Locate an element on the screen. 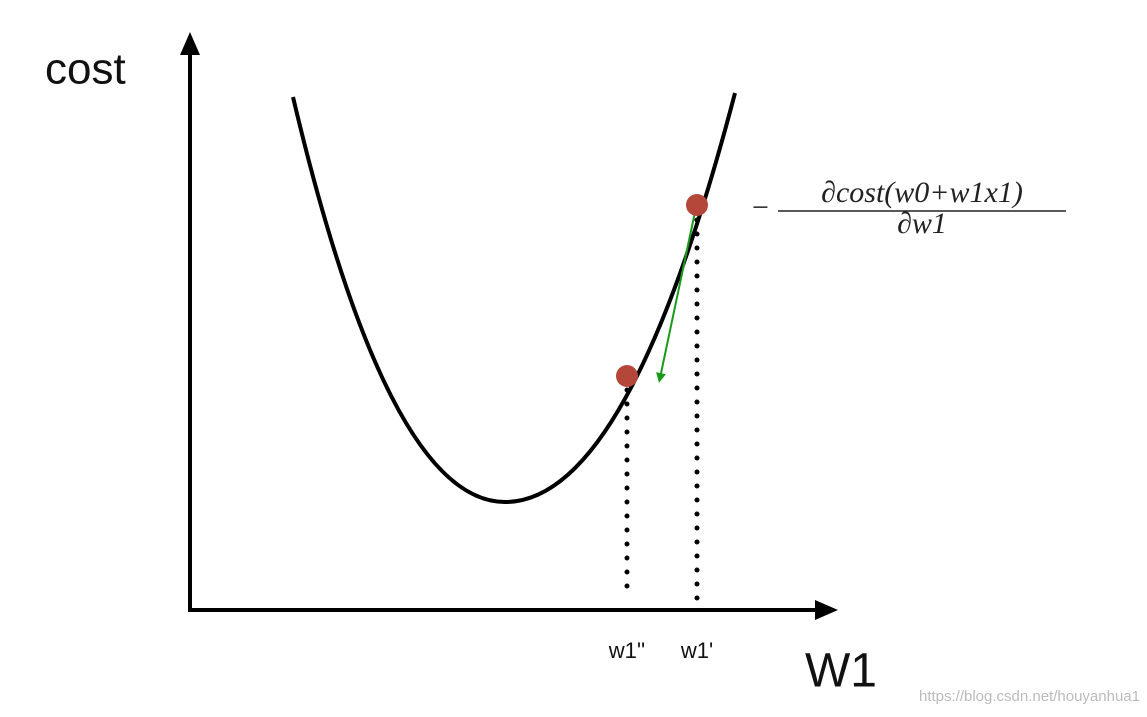  formula-sign: − is located at coordinates (760, 207).